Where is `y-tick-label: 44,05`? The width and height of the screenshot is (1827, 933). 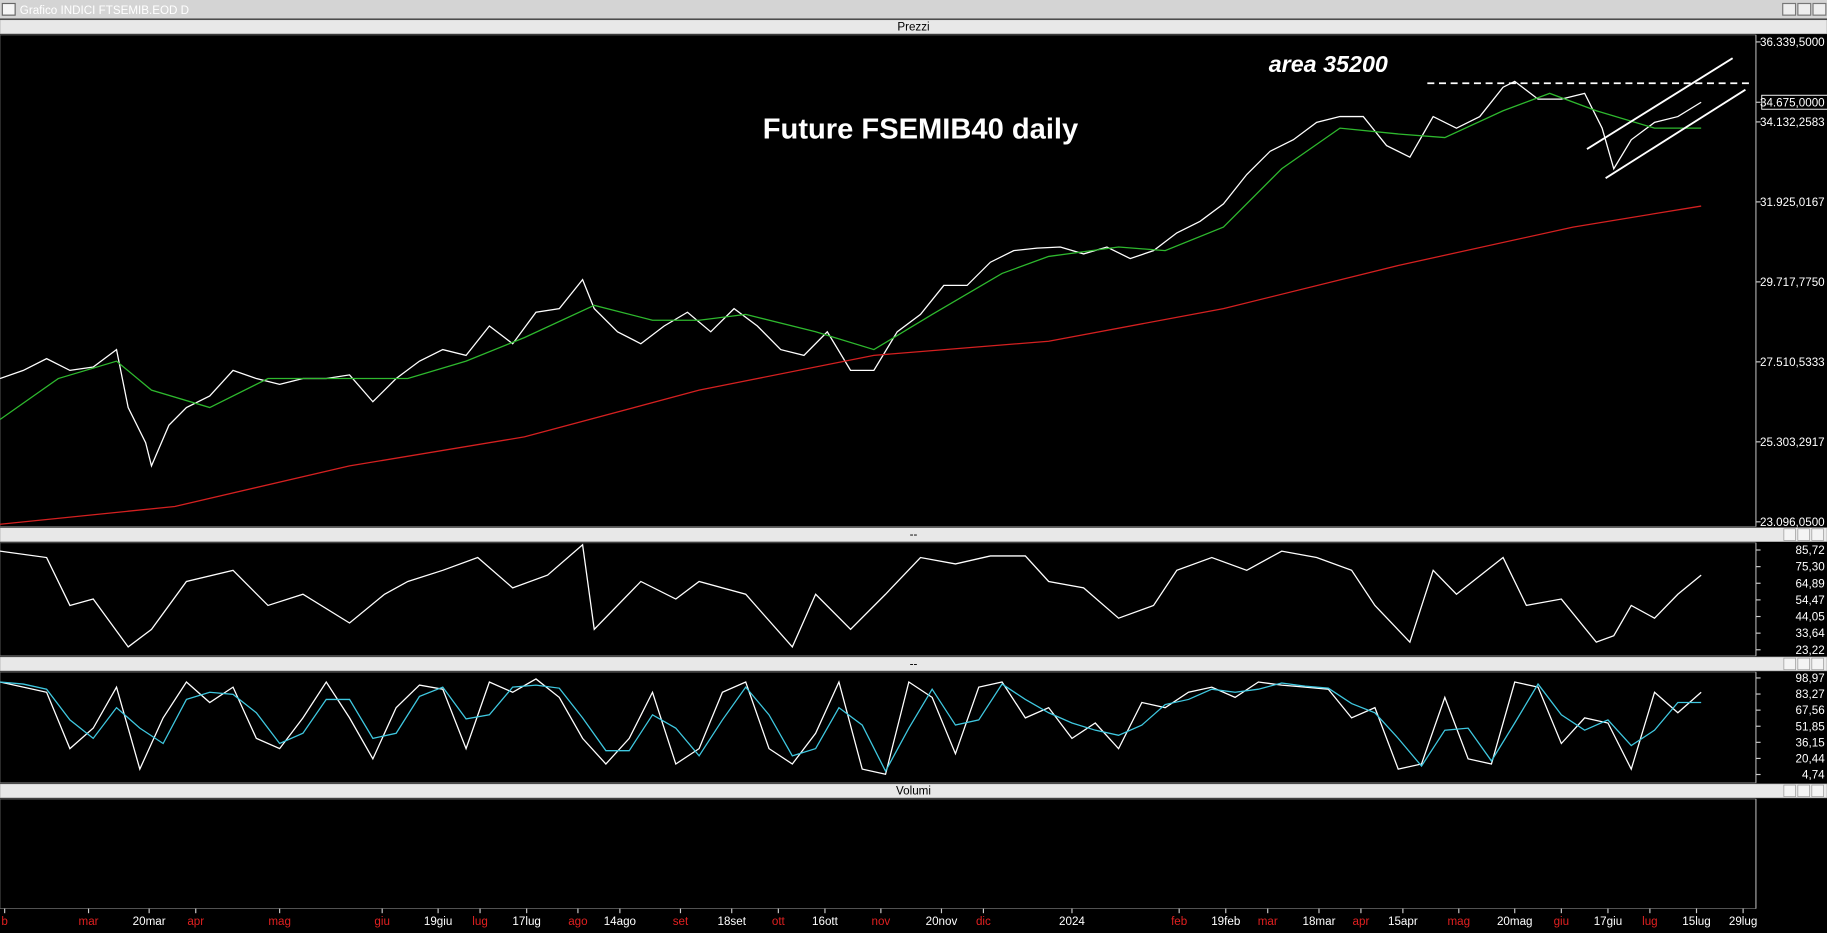
y-tick-label: 44,05 is located at coordinates (1810, 617).